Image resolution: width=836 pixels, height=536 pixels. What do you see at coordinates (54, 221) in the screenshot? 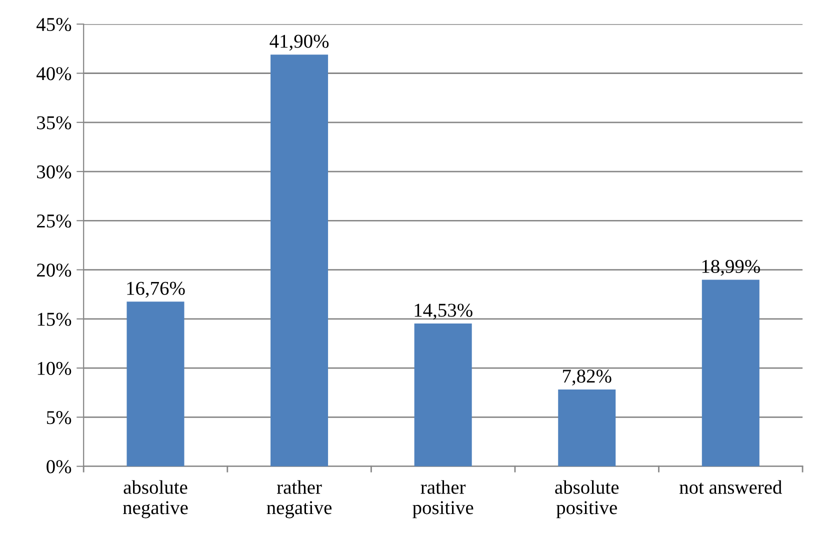
I see `y-tick-label: 25%` at bounding box center [54, 221].